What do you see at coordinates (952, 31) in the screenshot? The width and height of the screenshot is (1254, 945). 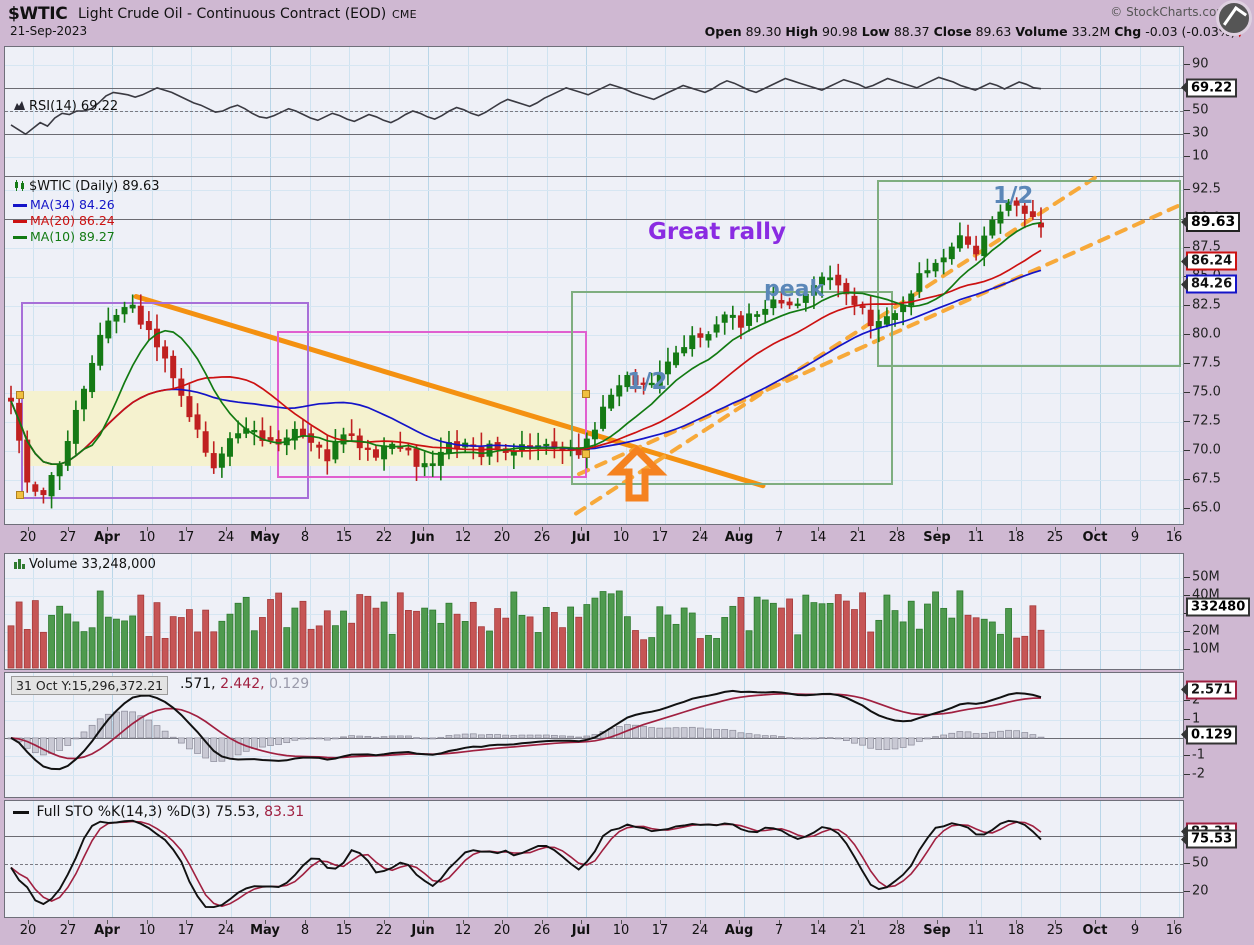 I see `close-label: Close` at bounding box center [952, 31].